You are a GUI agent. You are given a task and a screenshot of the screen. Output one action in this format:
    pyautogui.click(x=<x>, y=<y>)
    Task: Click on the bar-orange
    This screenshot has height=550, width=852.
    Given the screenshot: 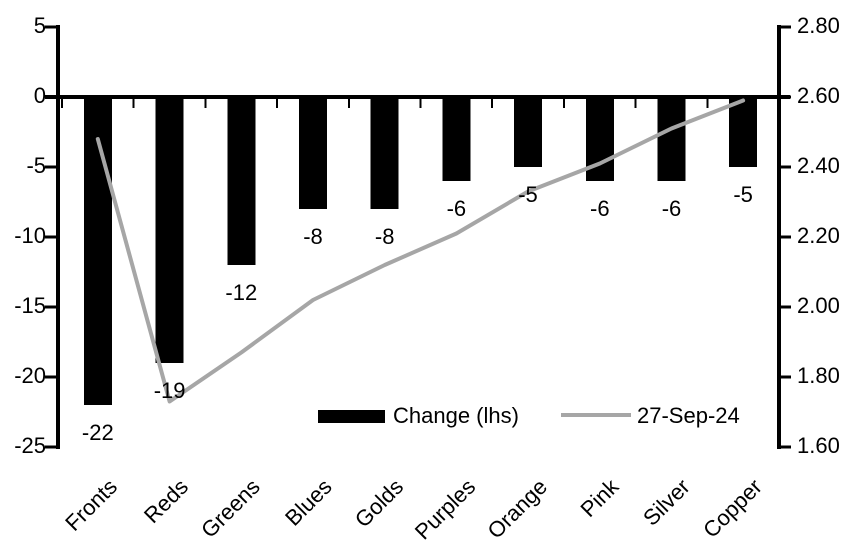 What is the action you would take?
    pyautogui.click(x=528, y=132)
    